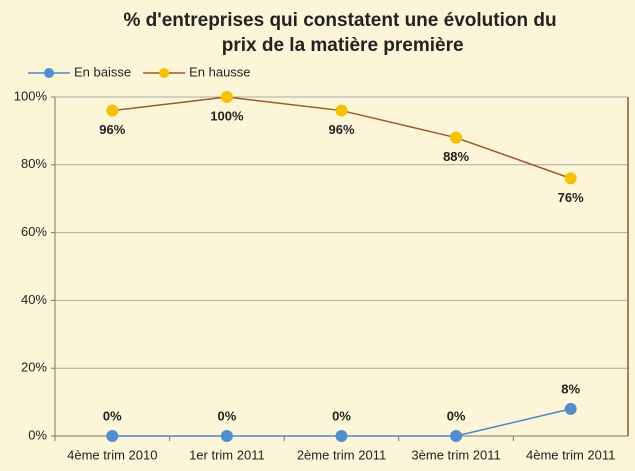 The height and width of the screenshot is (471, 635). What do you see at coordinates (31, 95) in the screenshot?
I see `y-tick-label: 100%` at bounding box center [31, 95].